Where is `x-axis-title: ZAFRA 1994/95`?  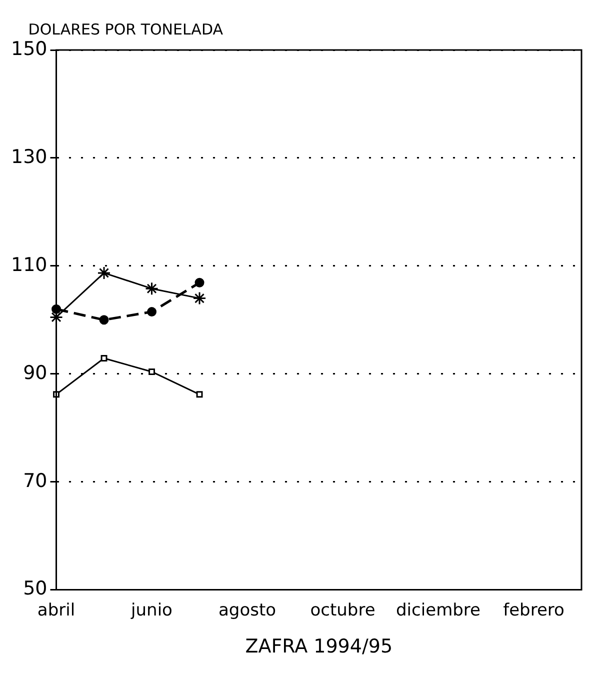
x-axis-title: ZAFRA 1994/95 is located at coordinates (319, 647).